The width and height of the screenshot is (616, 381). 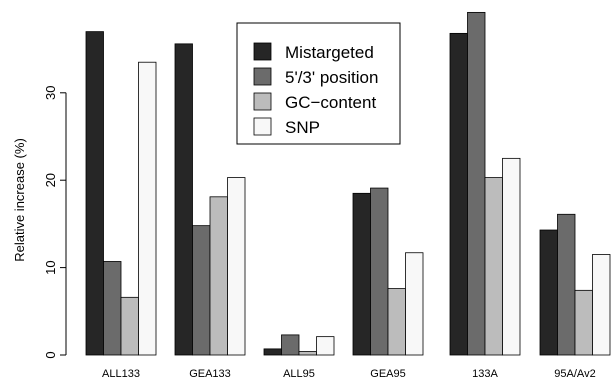 What do you see at coordinates (50, 267) in the screenshot?
I see `y-tick-label: 10` at bounding box center [50, 267].